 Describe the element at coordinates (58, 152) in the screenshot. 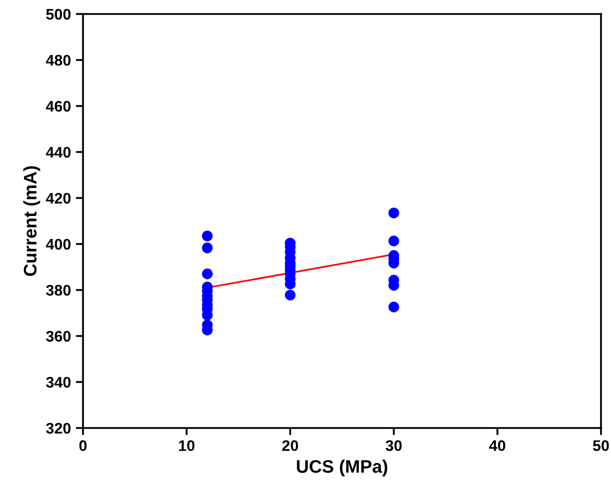

I see `y-tick-label: 440` at that location.